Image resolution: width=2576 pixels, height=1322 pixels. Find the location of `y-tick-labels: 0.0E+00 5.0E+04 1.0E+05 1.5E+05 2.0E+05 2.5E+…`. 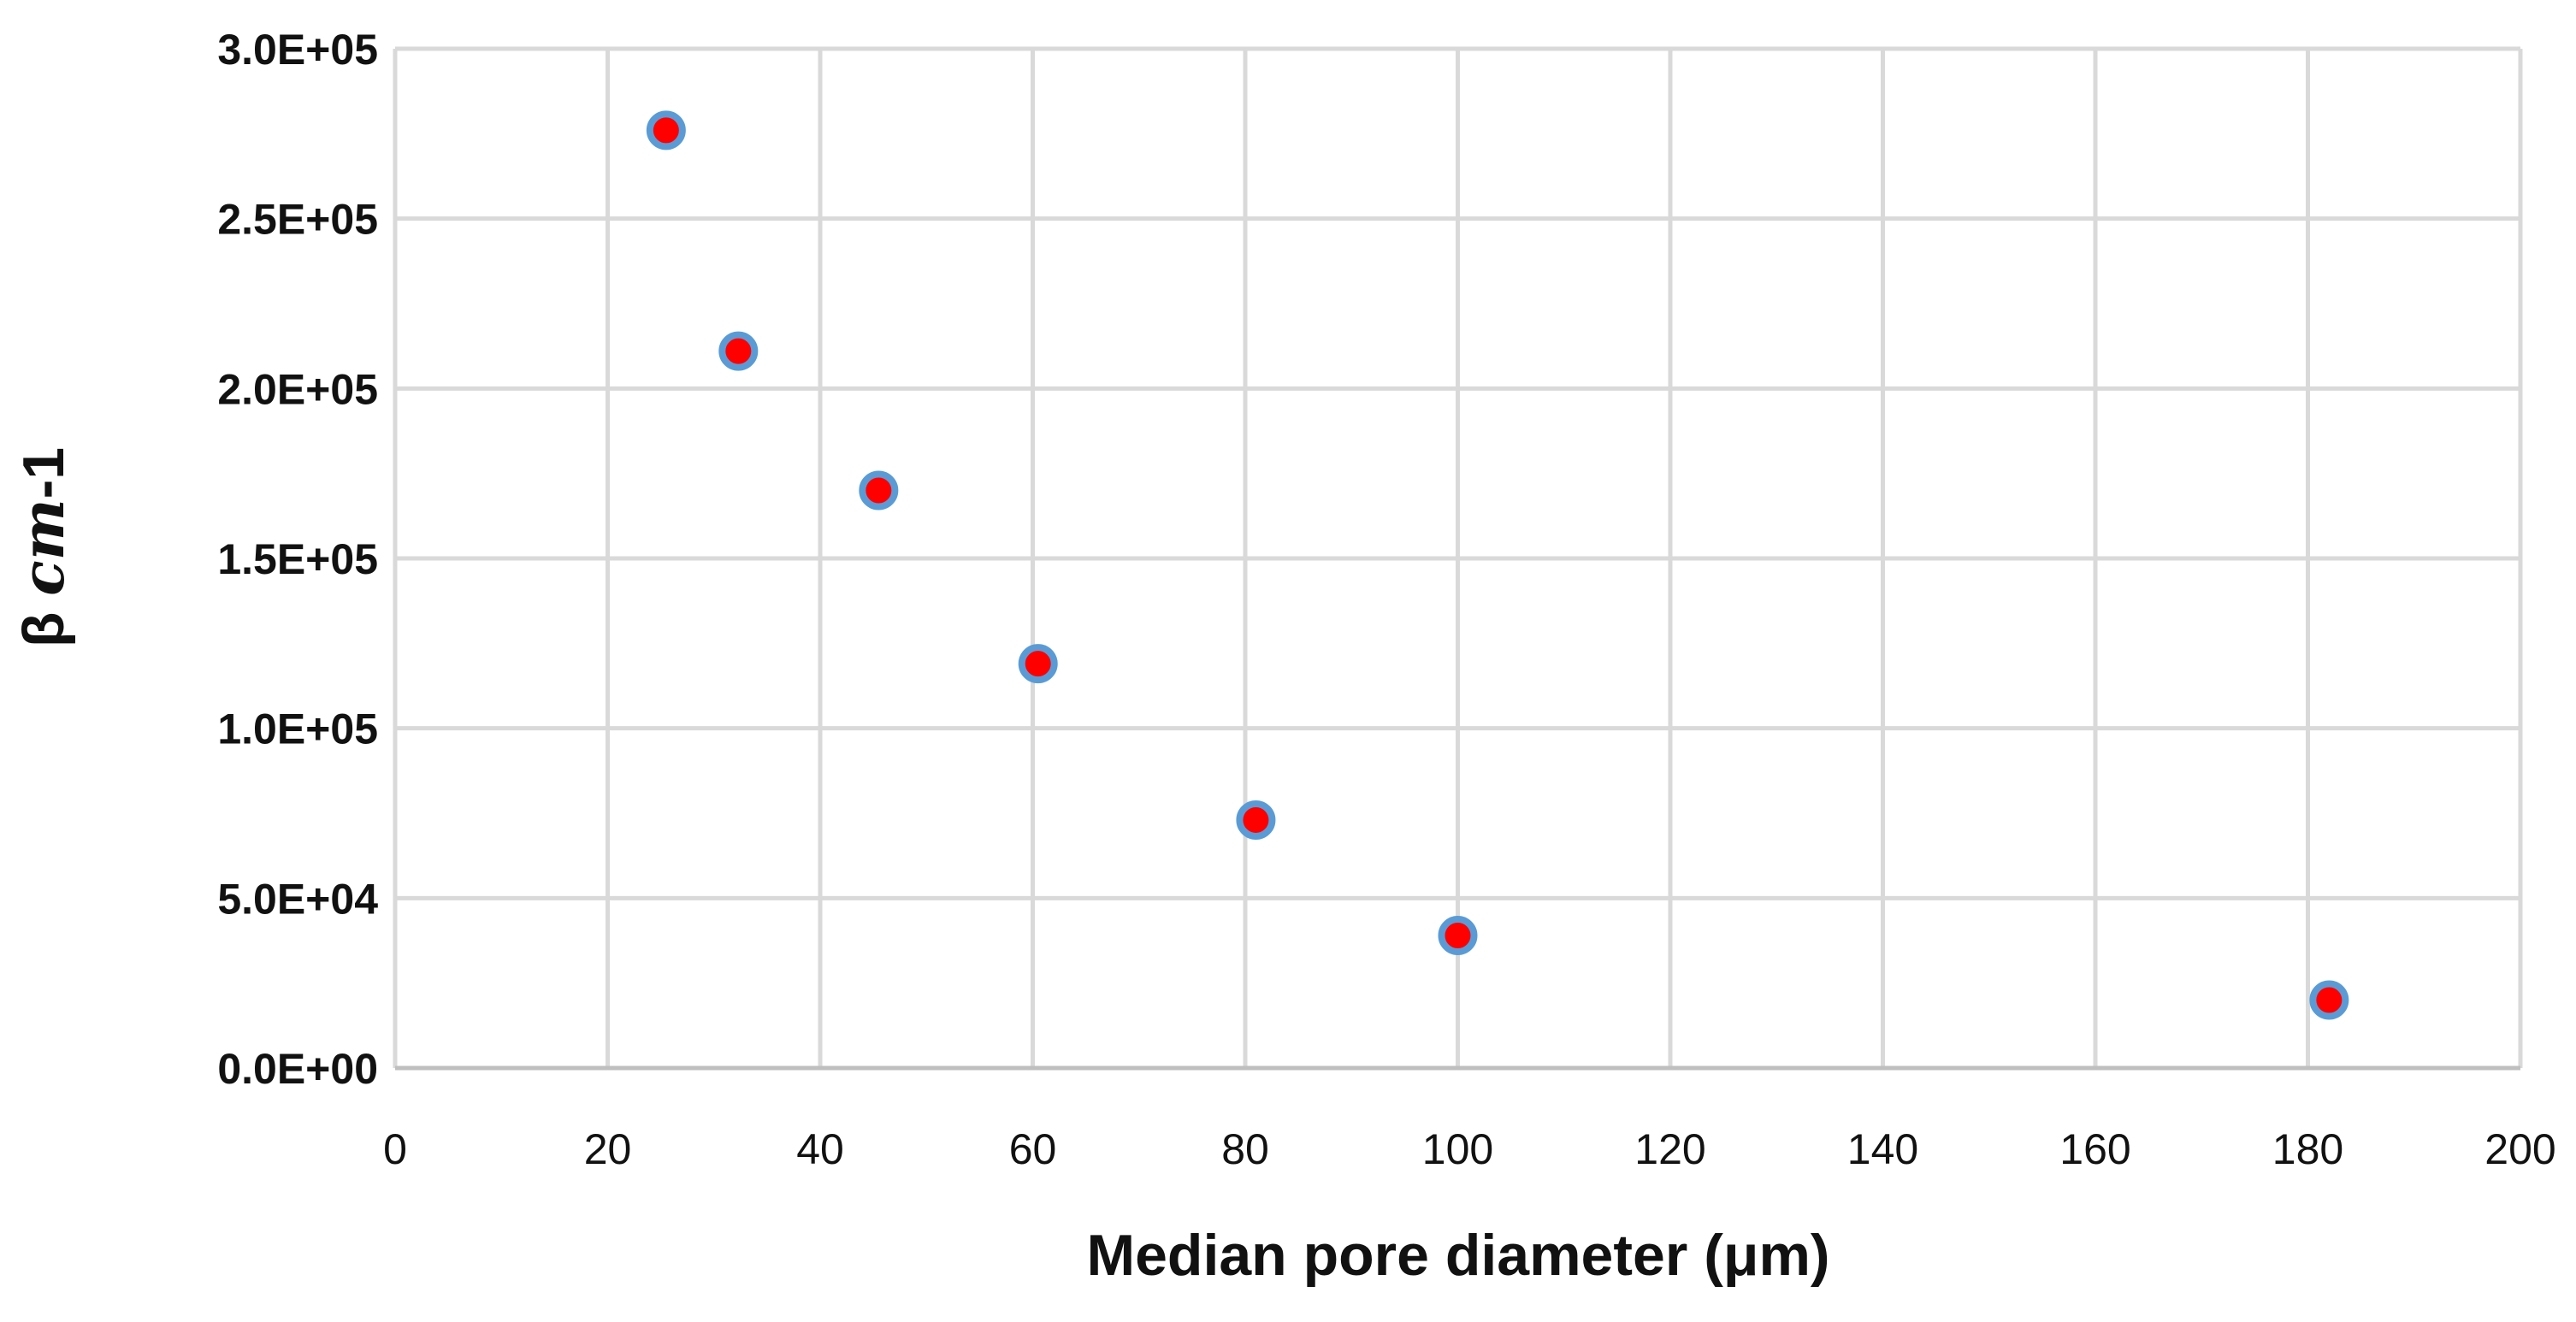

y-tick-labels: 0.0E+00 5.0E+04 1.0E+05 1.5E+05 2.0E+05 2.5E+… is located at coordinates (297, 559).